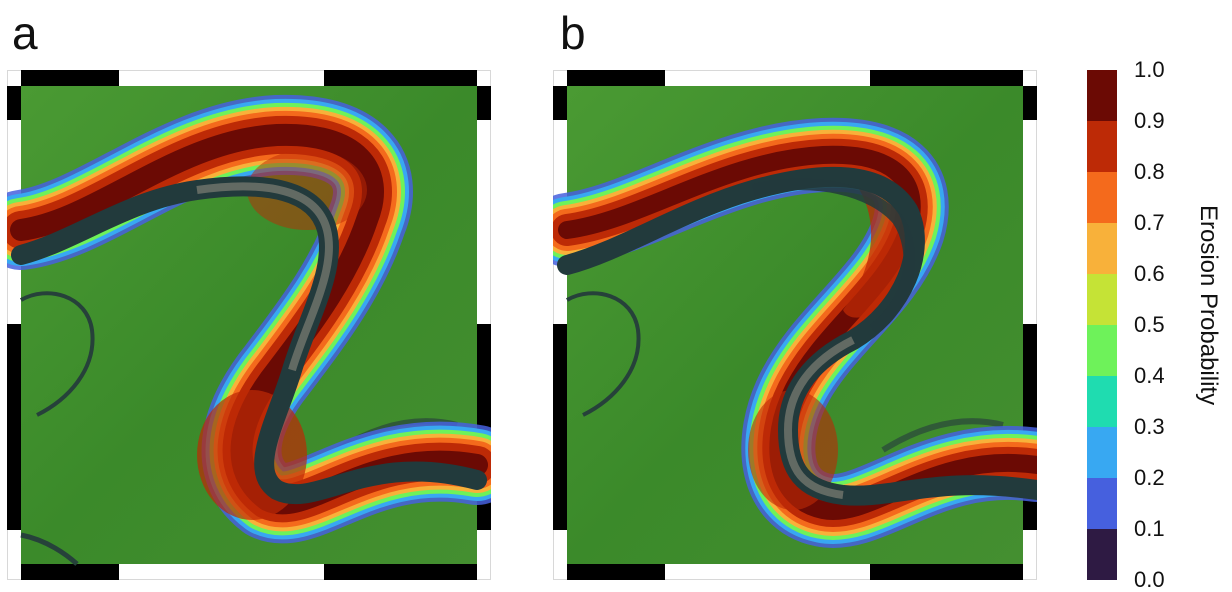 The width and height of the screenshot is (1232, 592). Describe the element at coordinates (1149, 375) in the screenshot. I see `colorbar-tick-label: 0.4` at that location.